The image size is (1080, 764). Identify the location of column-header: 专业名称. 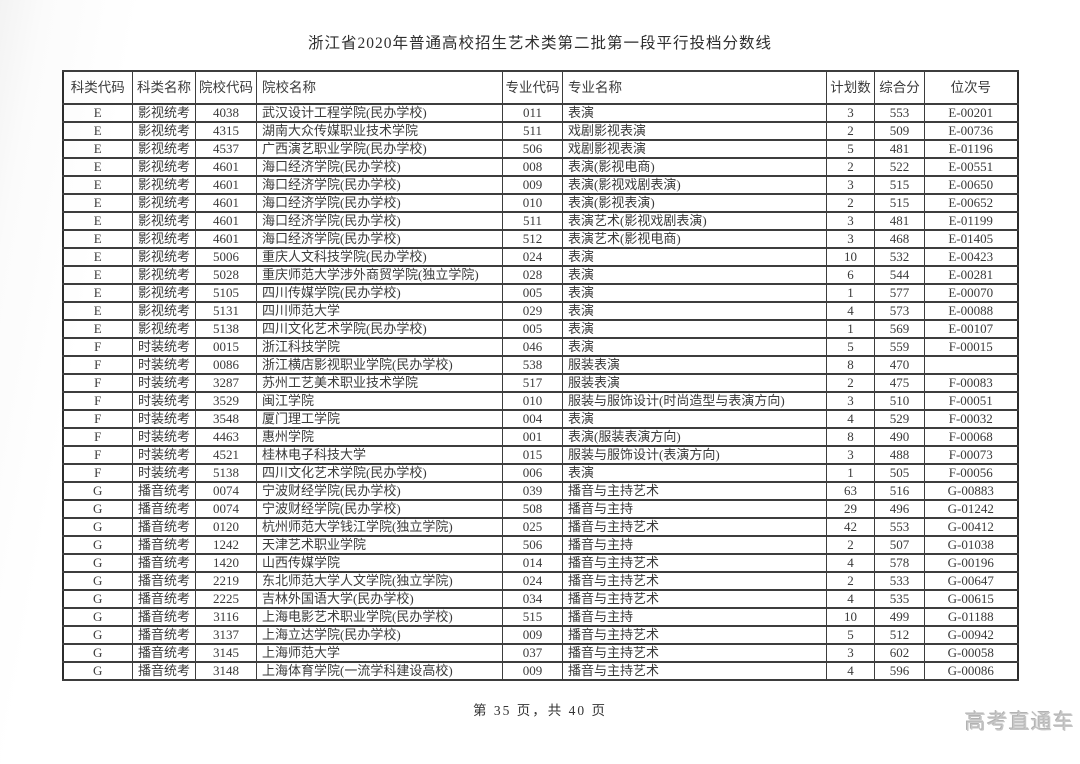
(694, 87).